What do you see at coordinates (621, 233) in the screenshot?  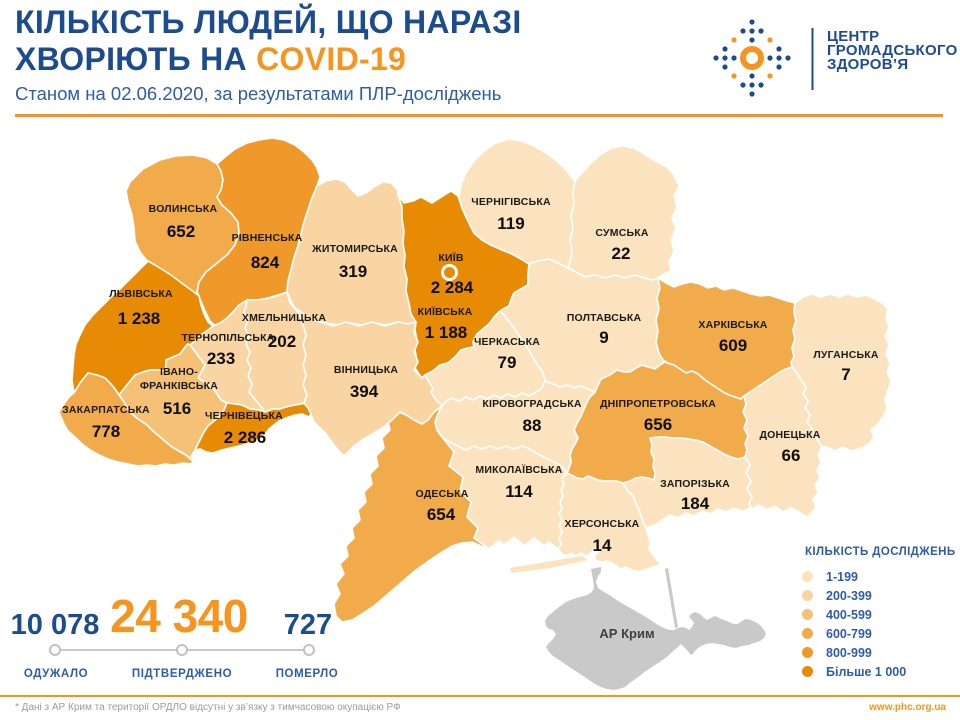 I see `region-label-sumy: СУМСЬКА` at bounding box center [621, 233].